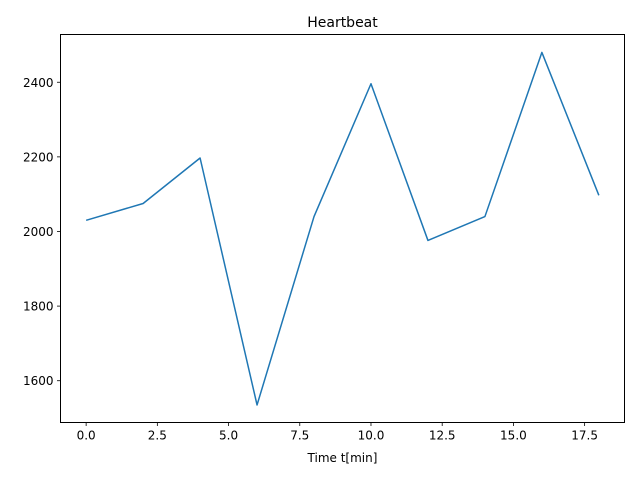 Image resolution: width=640 pixels, height=480 pixels. What do you see at coordinates (38, 232) in the screenshot?
I see `y-tick-label: 2000` at bounding box center [38, 232].